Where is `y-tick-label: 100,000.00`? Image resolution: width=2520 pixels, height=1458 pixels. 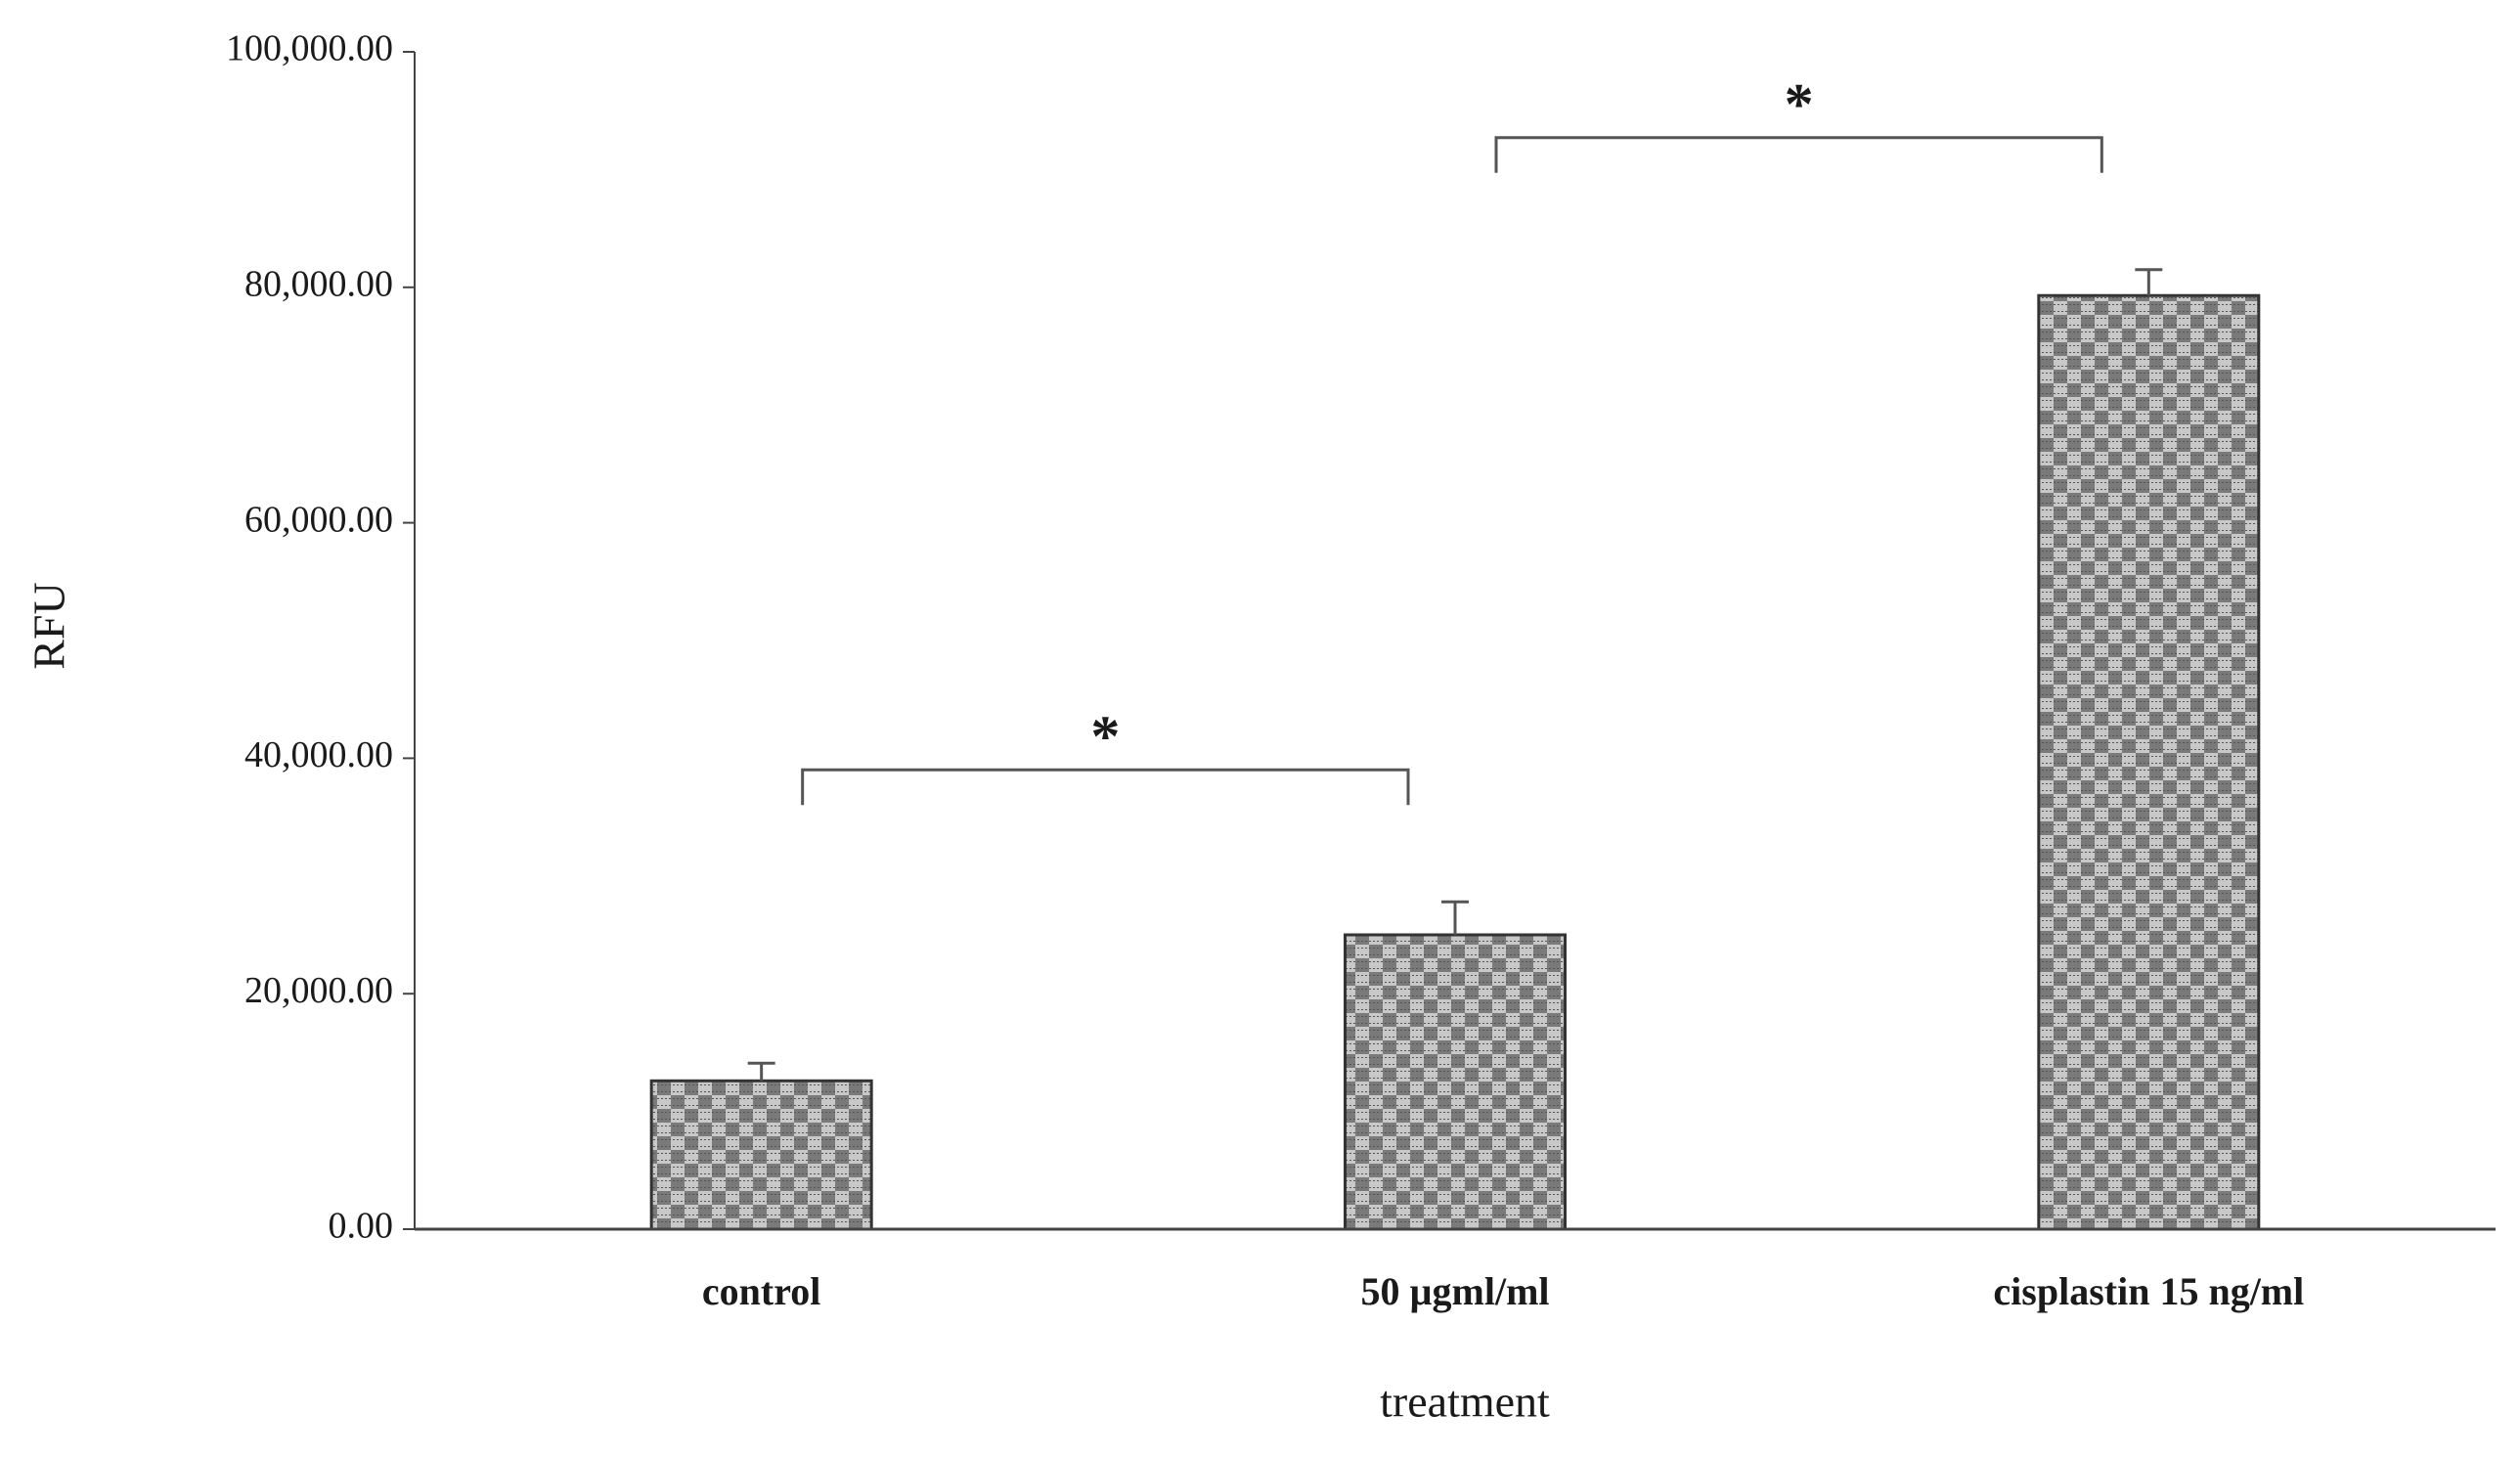
y-tick-label: 100,000.00 is located at coordinates (309, 48).